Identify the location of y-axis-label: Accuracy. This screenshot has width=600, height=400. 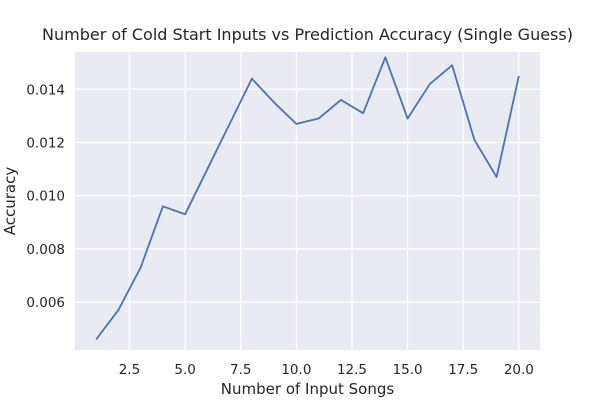
(10, 201).